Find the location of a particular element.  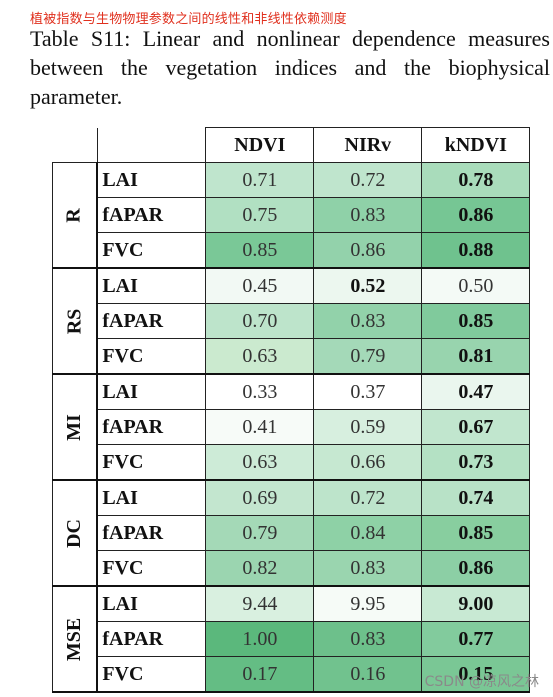

table-row: MI LAI 0.33 0.37 0.47 is located at coordinates (291, 427).